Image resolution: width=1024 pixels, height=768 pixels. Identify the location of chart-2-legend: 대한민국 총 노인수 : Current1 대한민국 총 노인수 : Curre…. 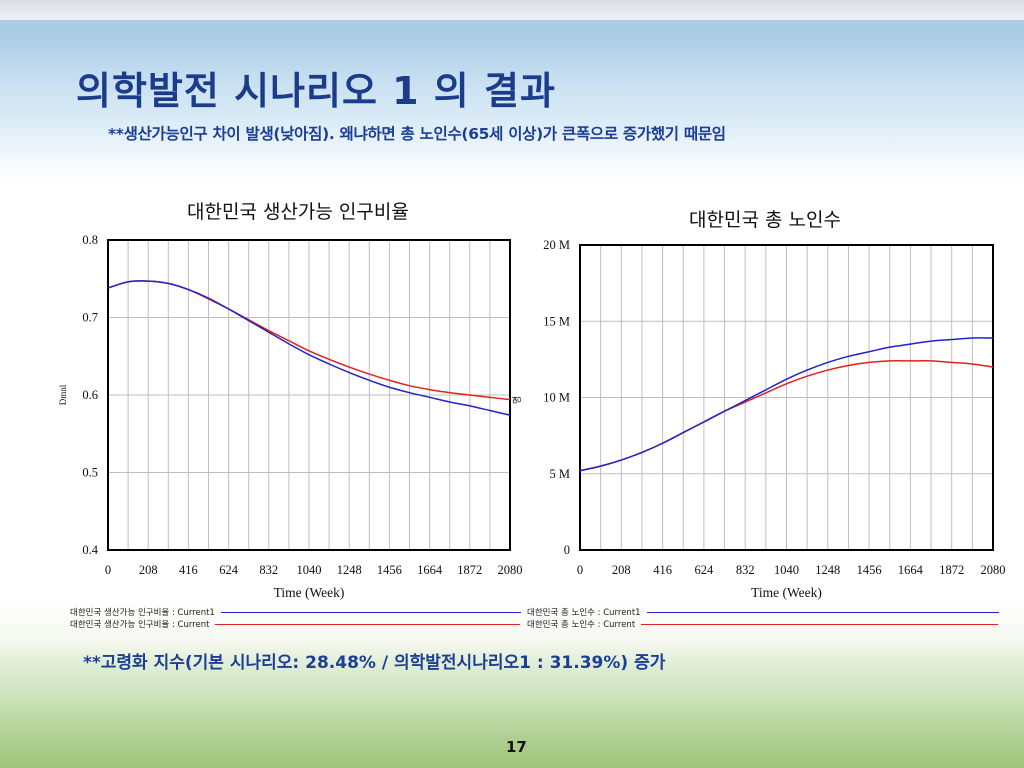
(763, 618).